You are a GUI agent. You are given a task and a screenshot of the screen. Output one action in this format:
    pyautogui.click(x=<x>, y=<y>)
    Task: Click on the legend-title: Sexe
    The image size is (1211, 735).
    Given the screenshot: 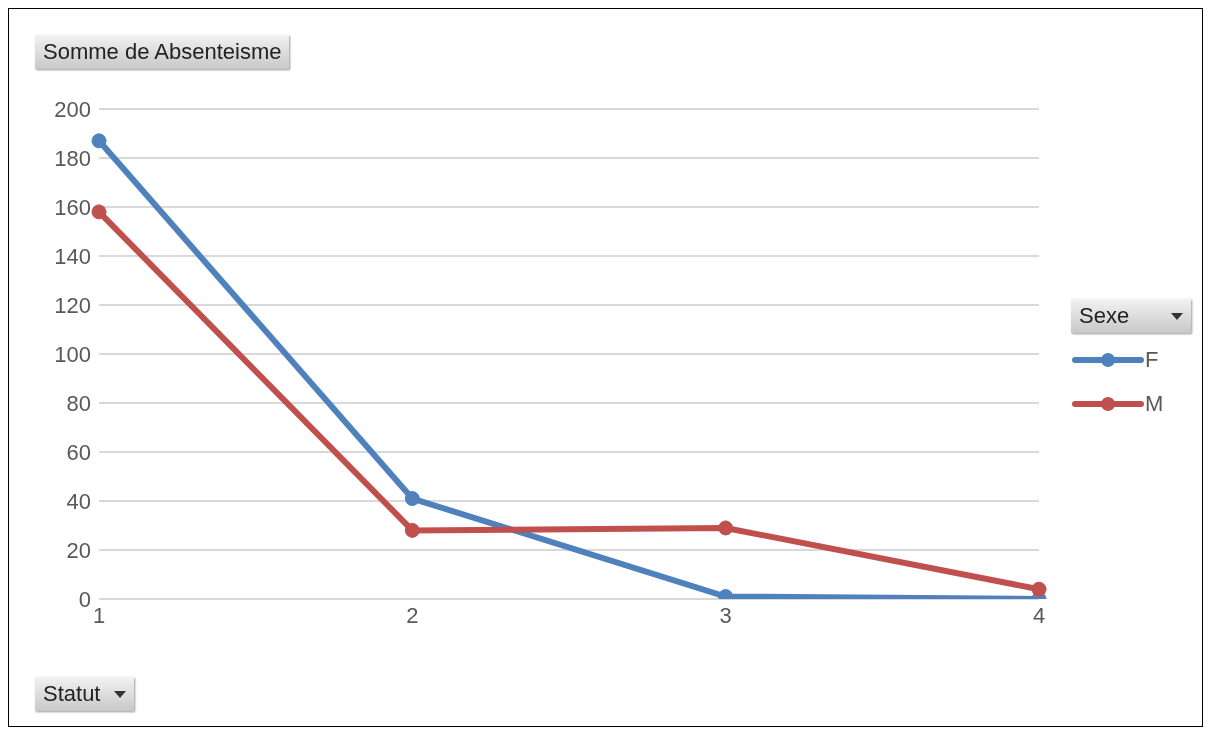 What is the action you would take?
    pyautogui.click(x=1131, y=316)
    